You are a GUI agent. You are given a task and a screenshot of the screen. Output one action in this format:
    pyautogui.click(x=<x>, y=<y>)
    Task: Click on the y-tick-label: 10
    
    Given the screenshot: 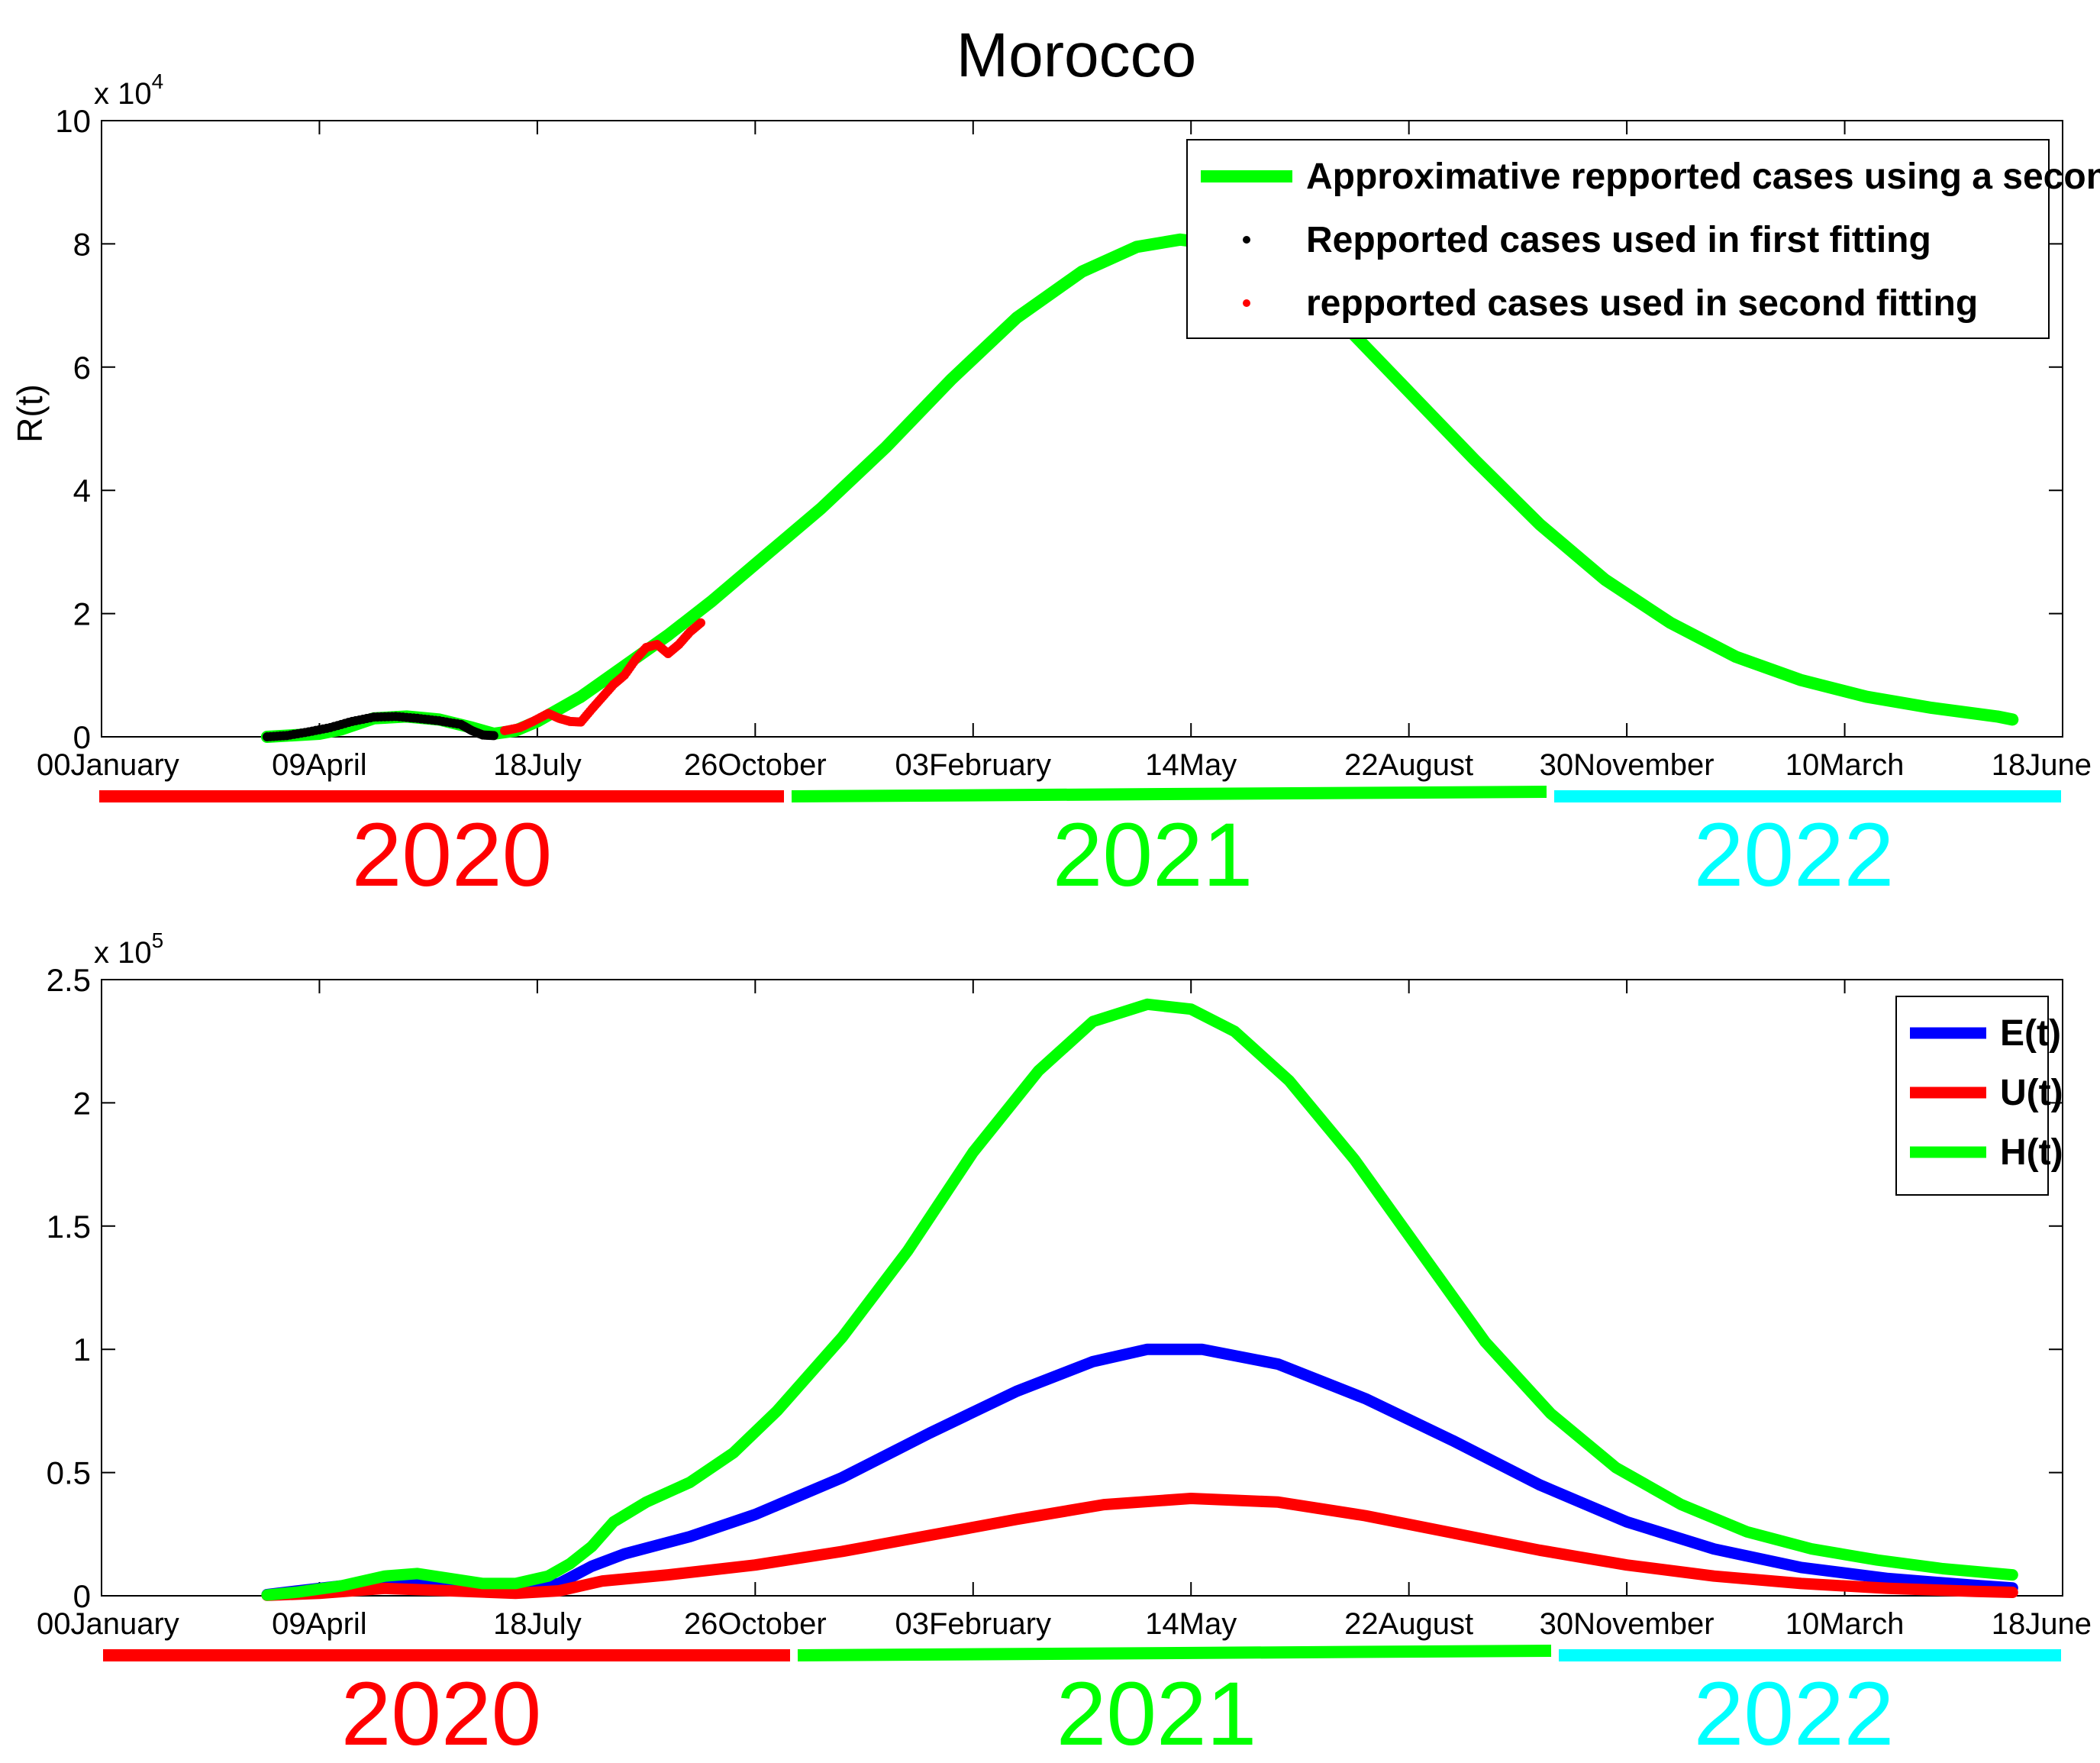 What is the action you would take?
    pyautogui.click(x=73, y=121)
    